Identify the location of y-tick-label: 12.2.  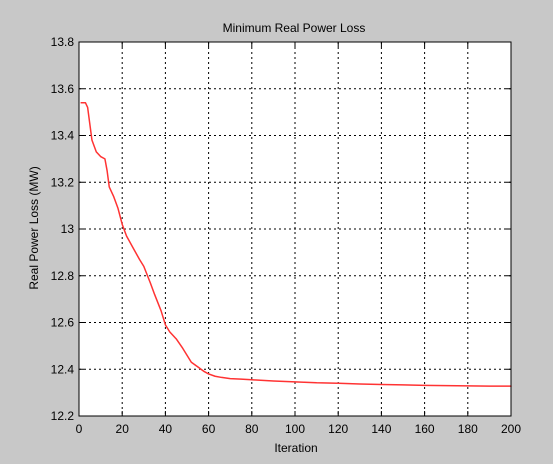
(63, 416).